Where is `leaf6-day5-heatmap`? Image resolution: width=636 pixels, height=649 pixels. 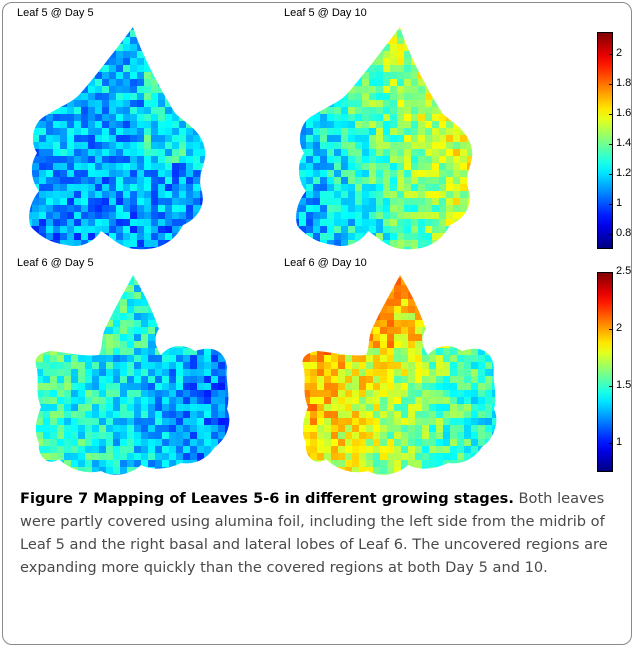
leaf6-day5-heatmap is located at coordinates (132, 375).